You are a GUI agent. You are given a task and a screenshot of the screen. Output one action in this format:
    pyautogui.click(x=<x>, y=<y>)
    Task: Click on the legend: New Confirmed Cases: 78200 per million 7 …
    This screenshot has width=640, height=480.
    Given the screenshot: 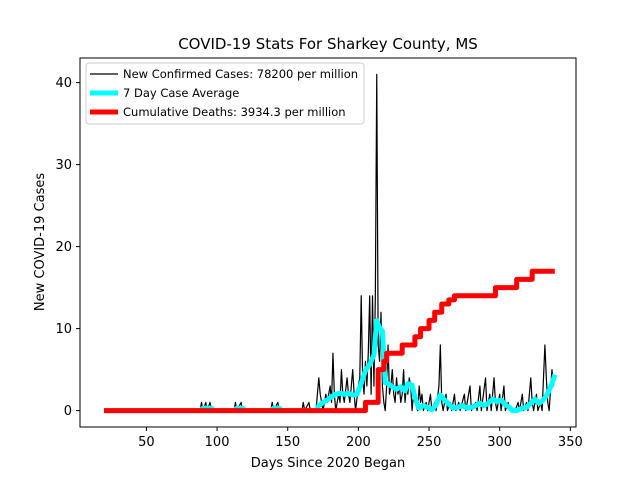 What is the action you would take?
    pyautogui.click(x=225, y=93)
    